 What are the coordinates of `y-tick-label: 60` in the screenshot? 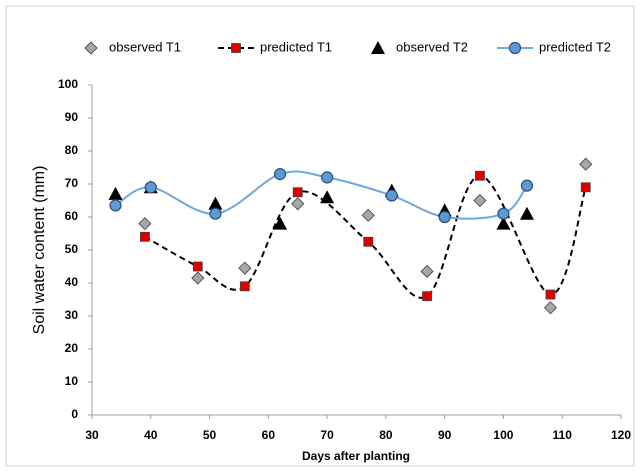 It's located at (72, 216).